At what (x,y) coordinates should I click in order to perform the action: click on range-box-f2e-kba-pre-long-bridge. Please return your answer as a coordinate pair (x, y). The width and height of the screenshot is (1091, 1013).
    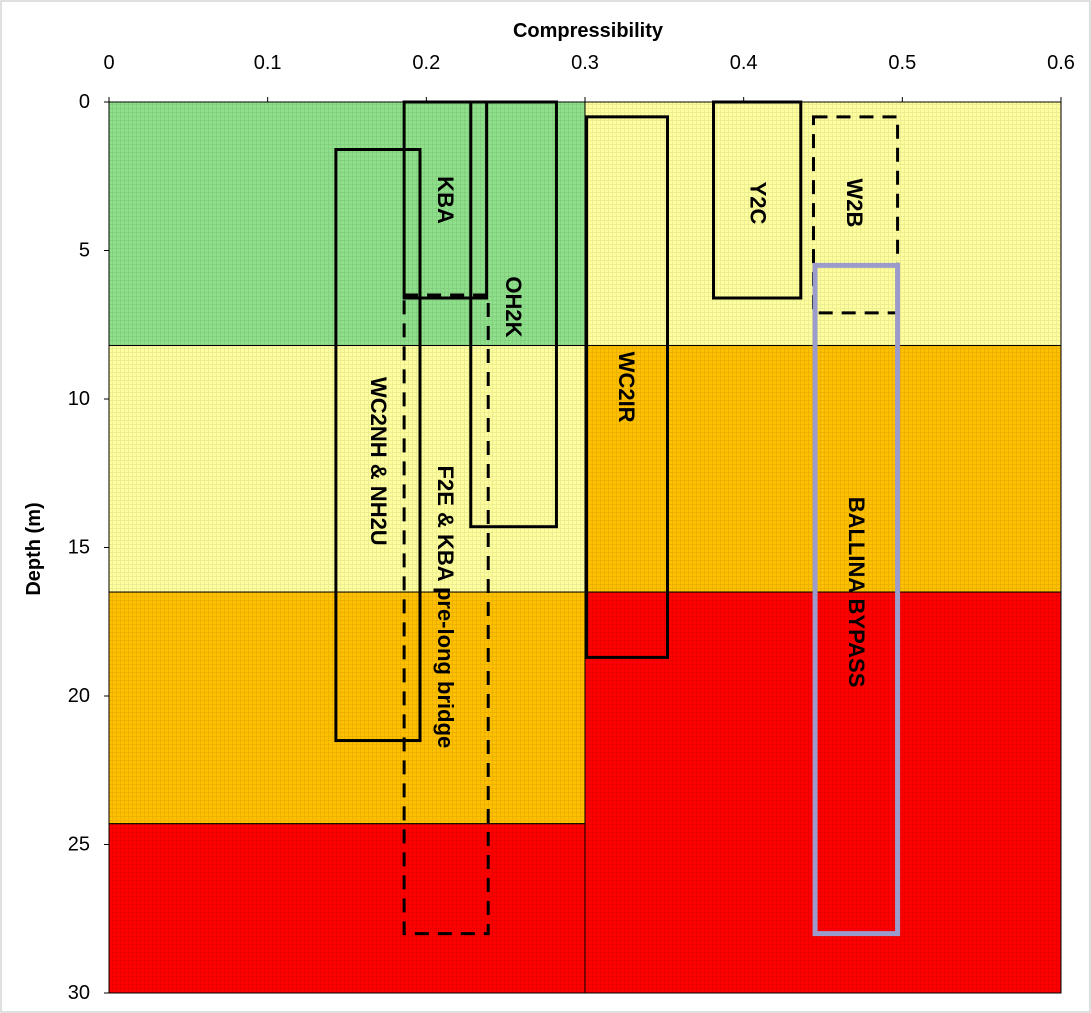
    Looking at the image, I should click on (446, 614).